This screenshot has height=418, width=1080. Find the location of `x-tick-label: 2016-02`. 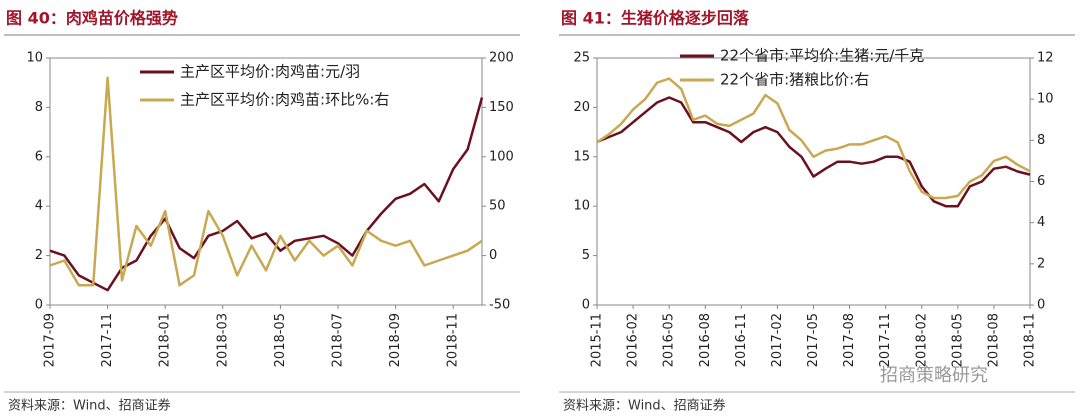

x-tick-label: 2016-02 is located at coordinates (633, 340).